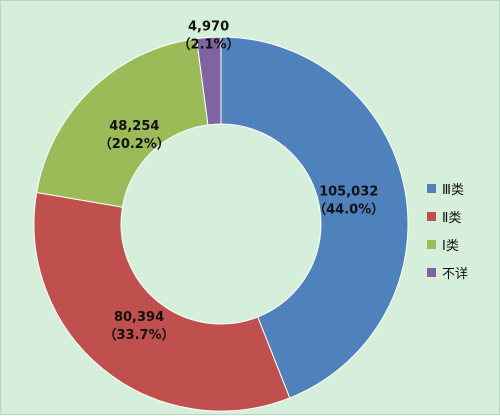 The width and height of the screenshot is (500, 416). What do you see at coordinates (139, 326) in the screenshot?
I see `data-label-class-2: 80,394 （33.7%）` at bounding box center [139, 326].